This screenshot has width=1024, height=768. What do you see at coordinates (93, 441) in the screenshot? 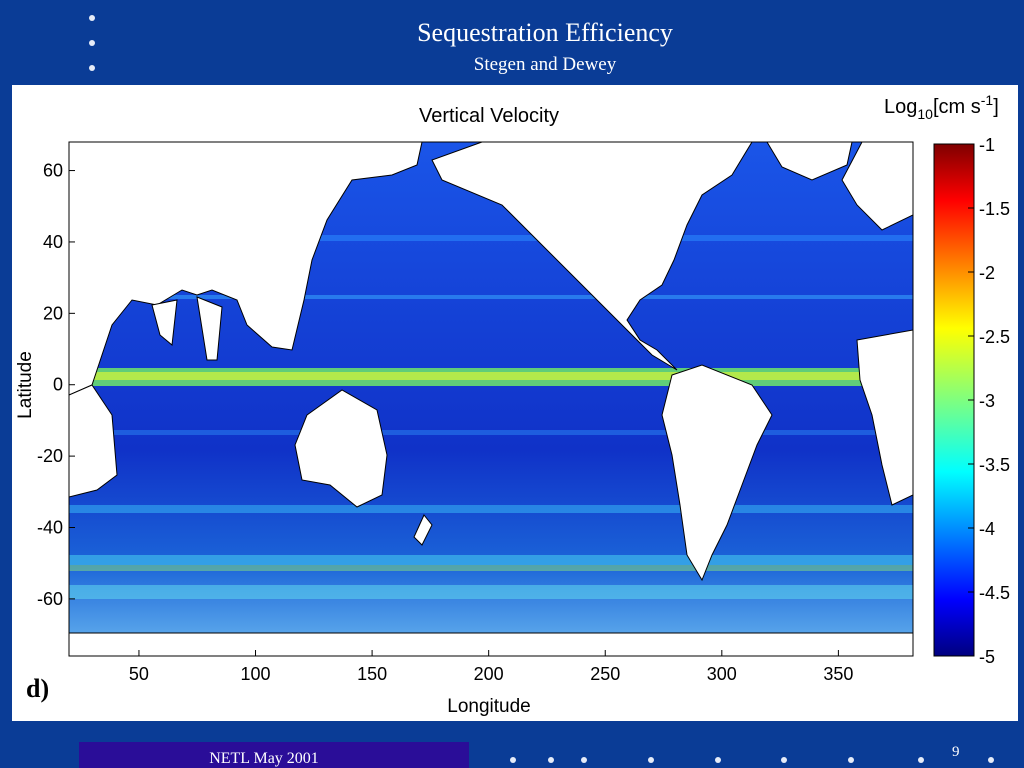
I see `land-africa` at bounding box center [93, 441].